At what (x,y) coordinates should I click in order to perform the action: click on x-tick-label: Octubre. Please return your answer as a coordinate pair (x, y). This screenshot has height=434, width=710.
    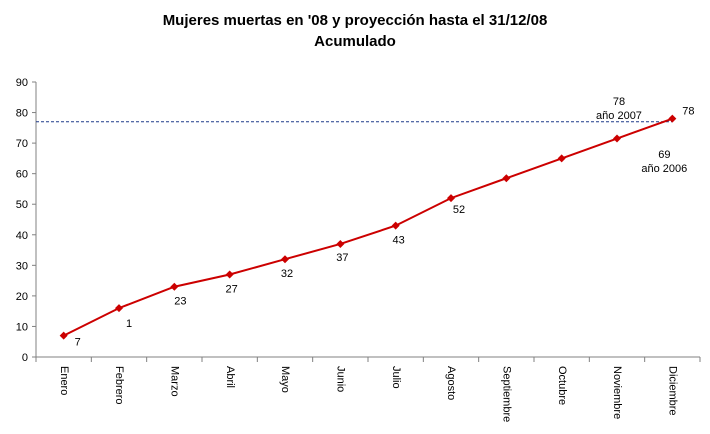
    Looking at the image, I should click on (562, 385).